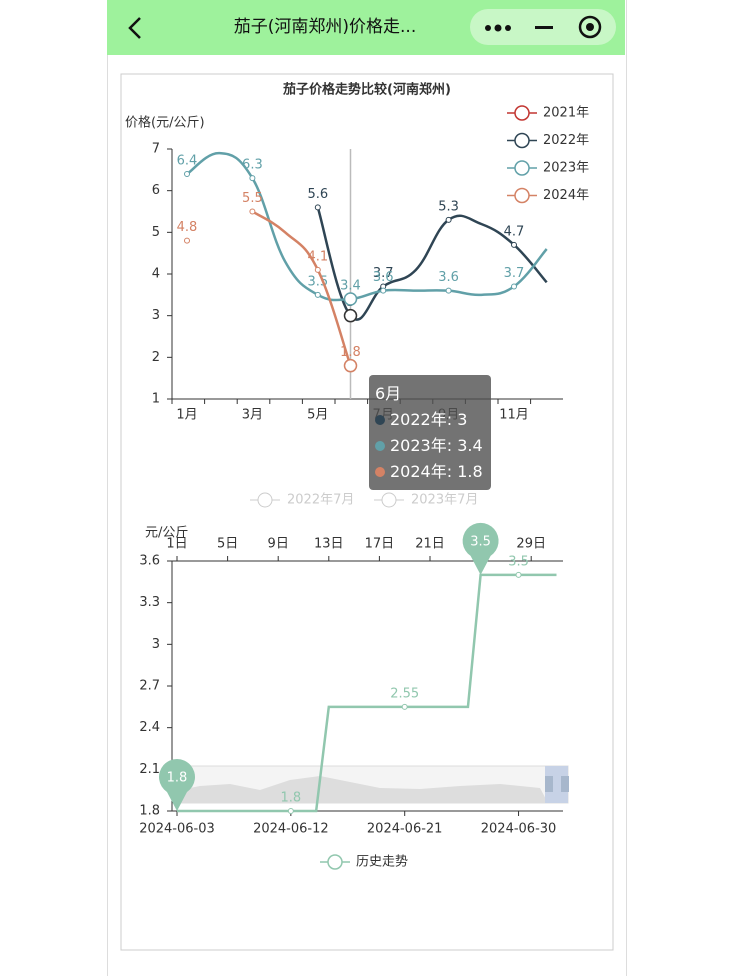  What do you see at coordinates (149, 811) in the screenshot?
I see `y-tick-label: 1.8` at bounding box center [149, 811].